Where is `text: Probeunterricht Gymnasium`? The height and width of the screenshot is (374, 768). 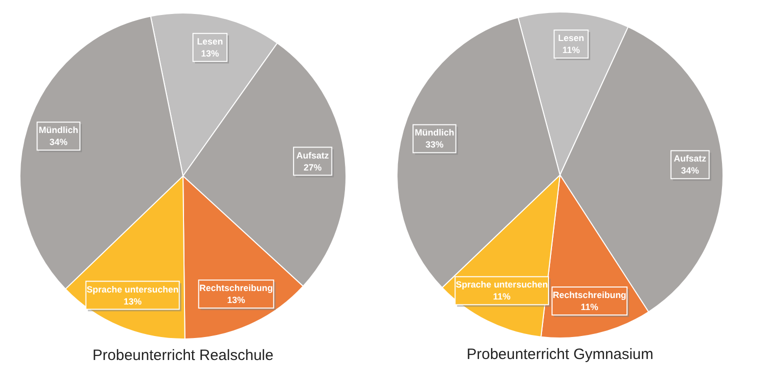
text: Probeunterricht Gymnasium is located at coordinates (560, 354).